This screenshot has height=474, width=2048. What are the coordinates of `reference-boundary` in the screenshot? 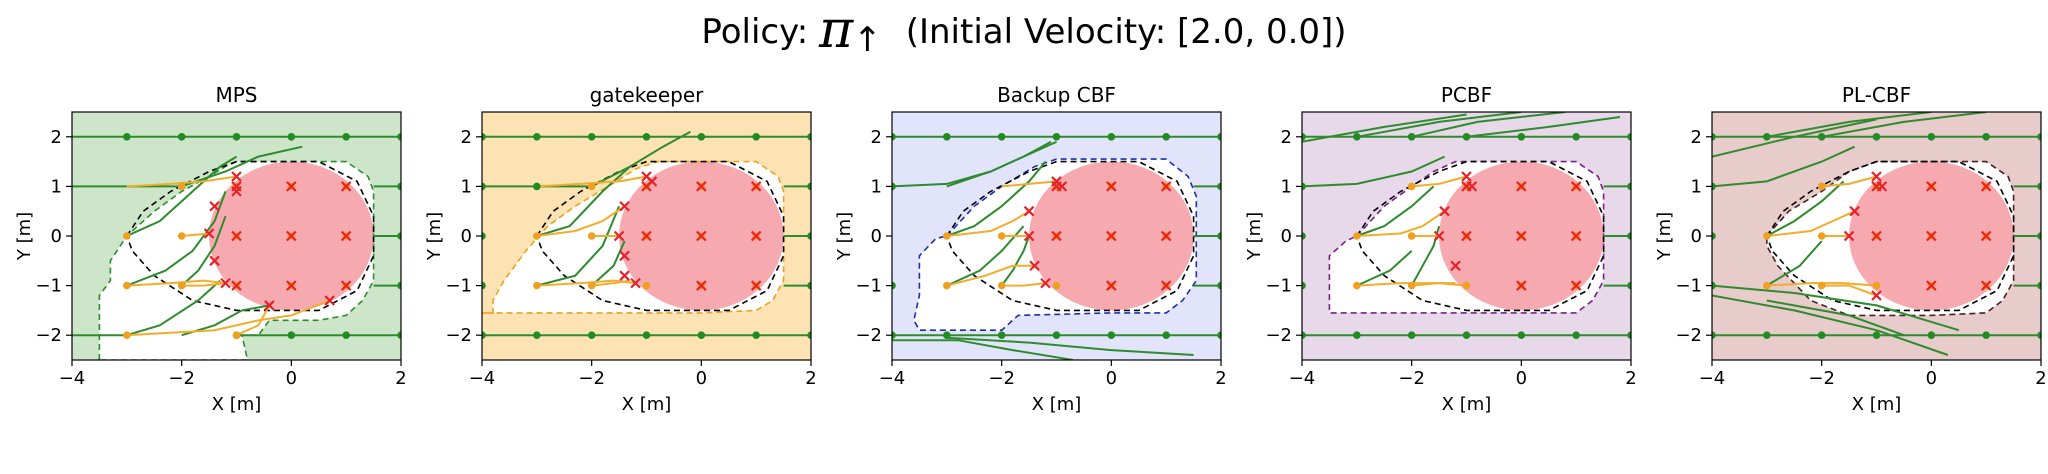 It's located at (1070, 236).